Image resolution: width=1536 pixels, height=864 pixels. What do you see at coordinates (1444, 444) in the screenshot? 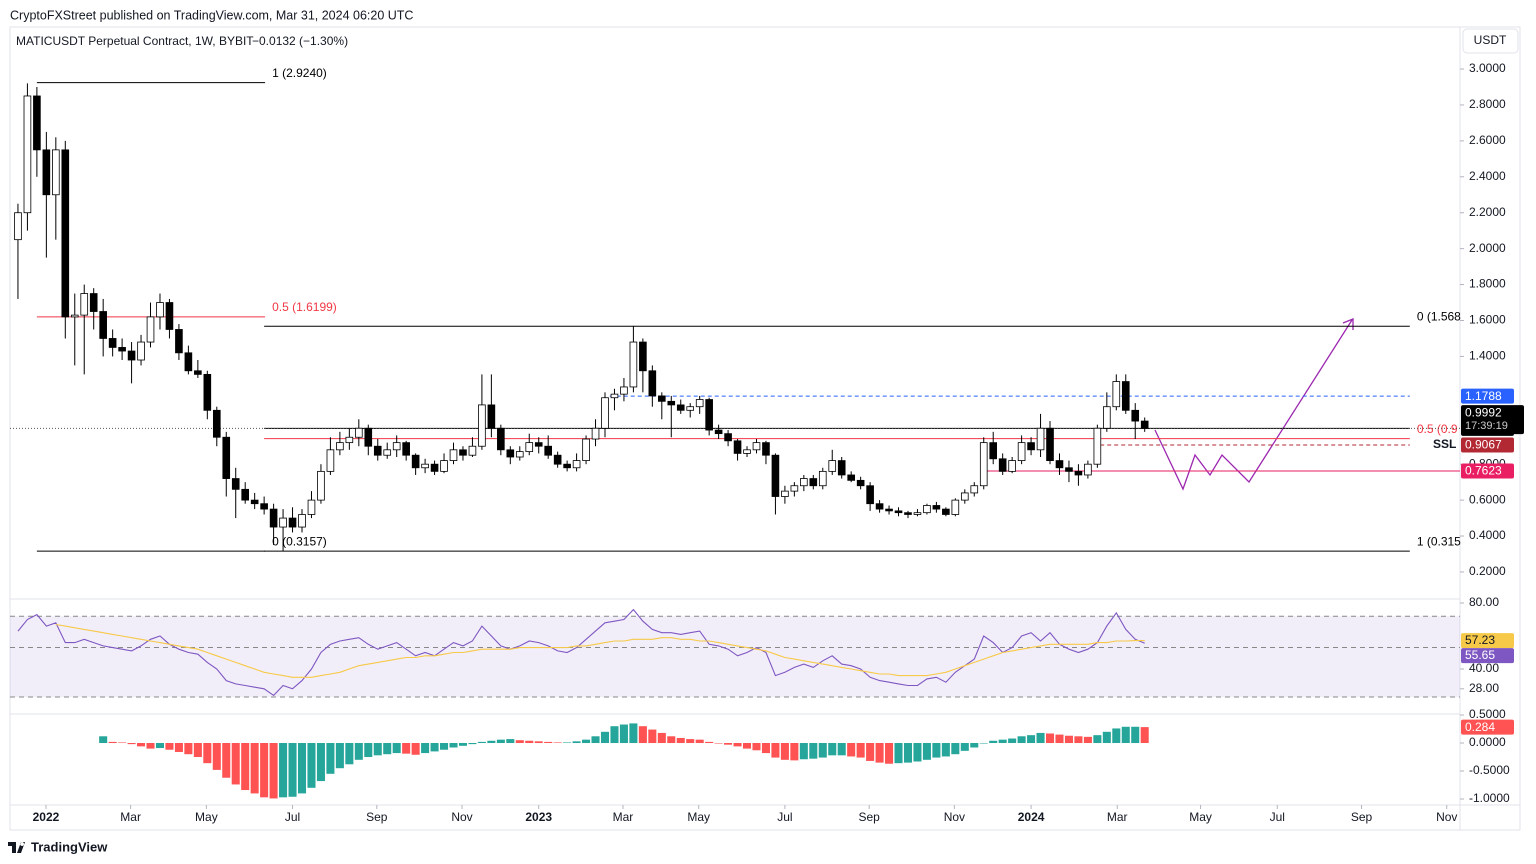
I see `level-name: SSL` at bounding box center [1444, 444].